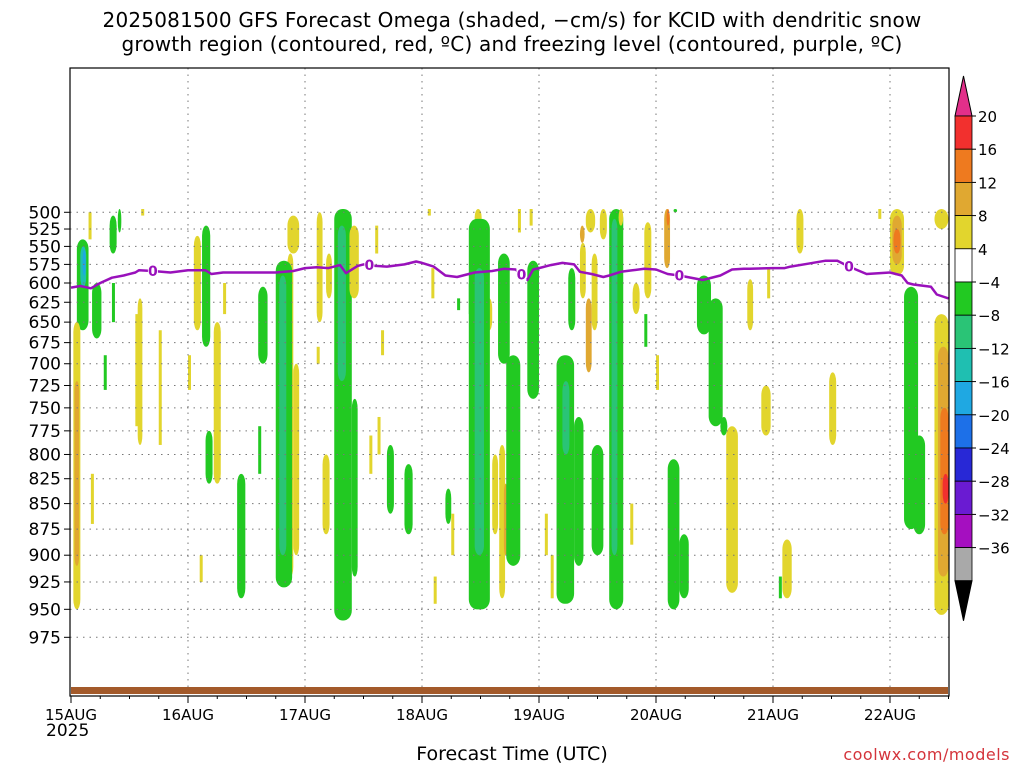 The image size is (1024, 768). What do you see at coordinates (45, 344) in the screenshot?
I see `y-tick-label-675: 675` at bounding box center [45, 344].